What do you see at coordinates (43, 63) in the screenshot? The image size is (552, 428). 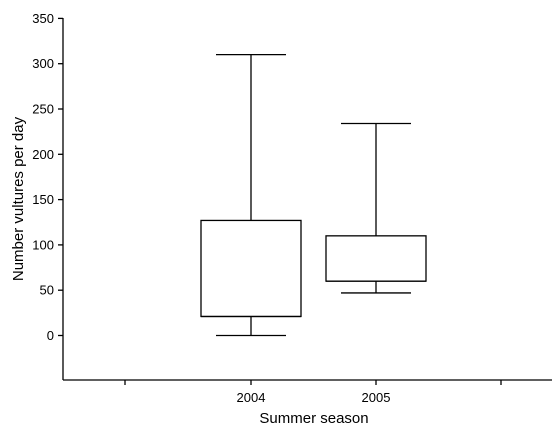 I see `y-tick-label: 300` at bounding box center [43, 63].